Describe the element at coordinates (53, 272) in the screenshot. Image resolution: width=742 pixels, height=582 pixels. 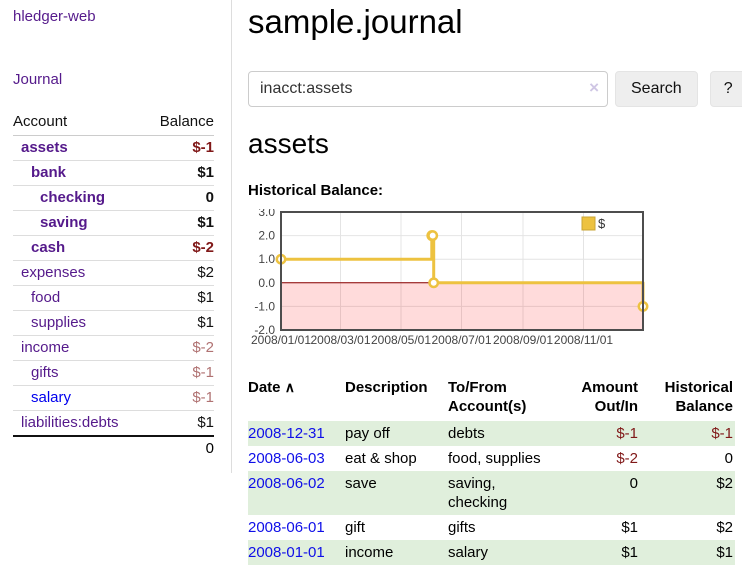
I see `account-link-expenses: expenses` at that location.